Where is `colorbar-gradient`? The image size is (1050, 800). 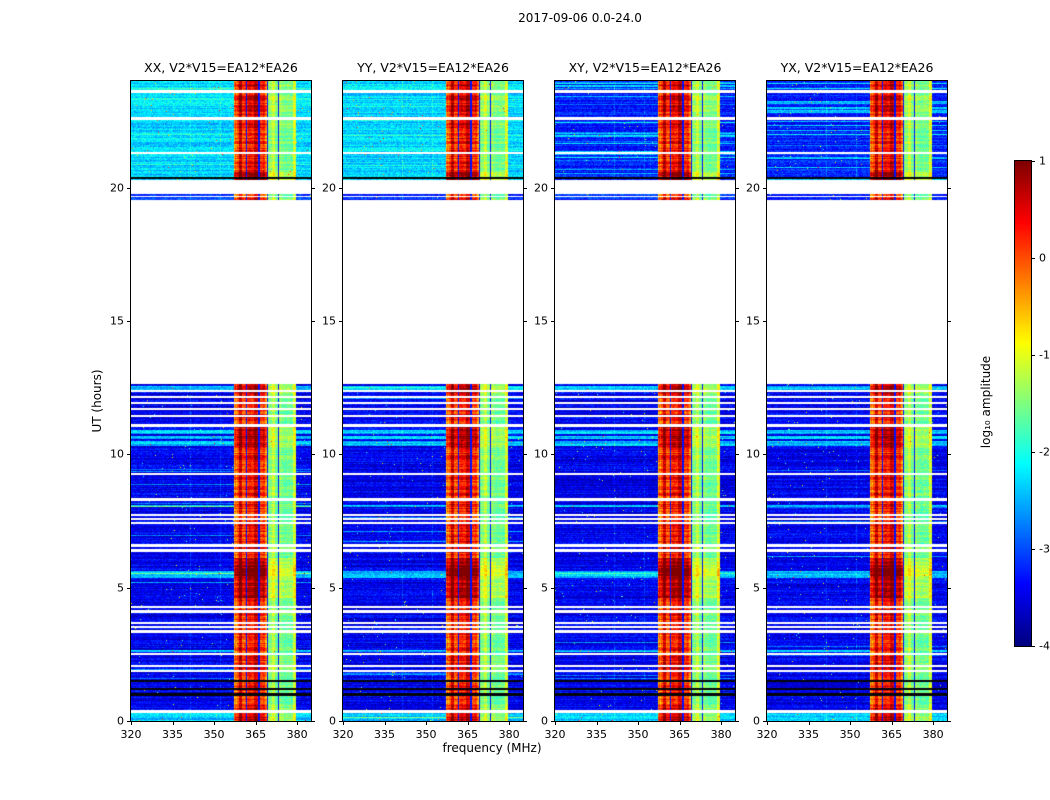
colorbar-gradient is located at coordinates (1023, 403).